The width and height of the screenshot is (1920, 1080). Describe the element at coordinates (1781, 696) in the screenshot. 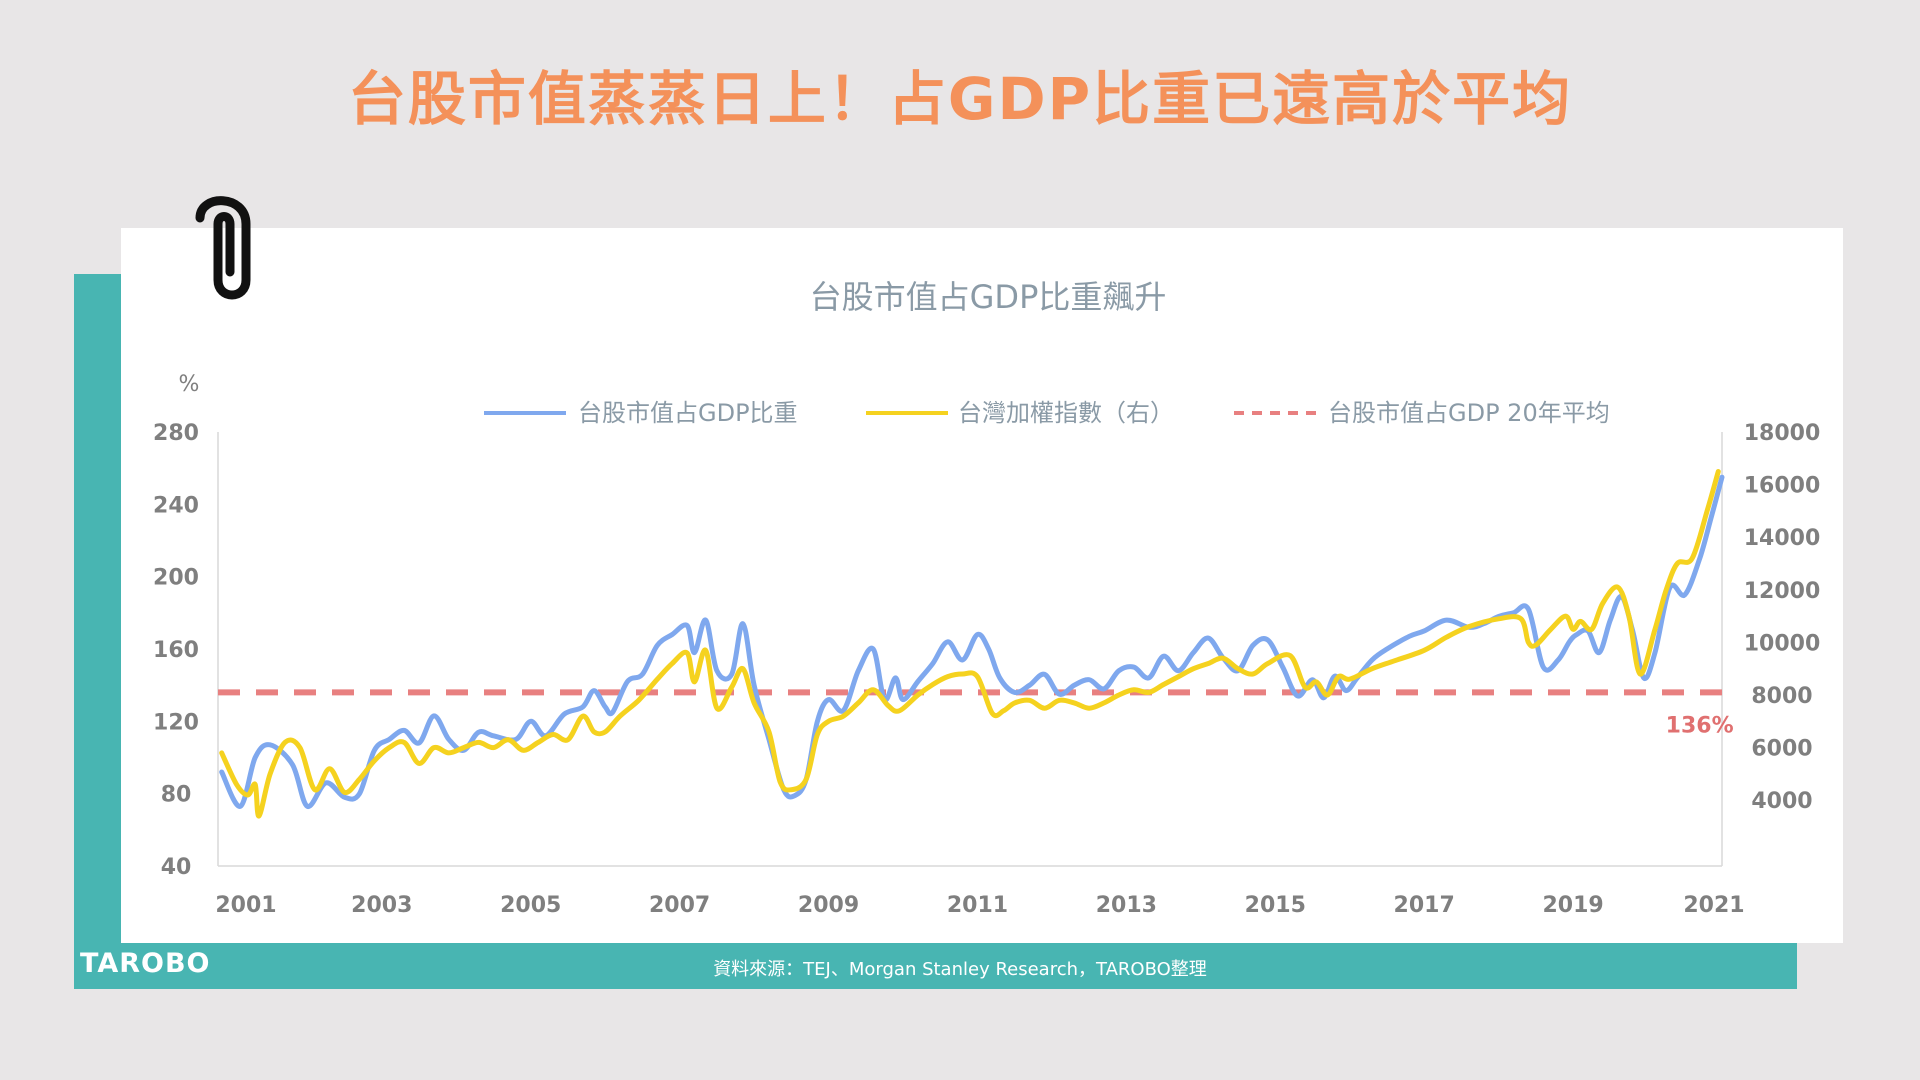

I see `y-right-tick-label: 8000` at that location.